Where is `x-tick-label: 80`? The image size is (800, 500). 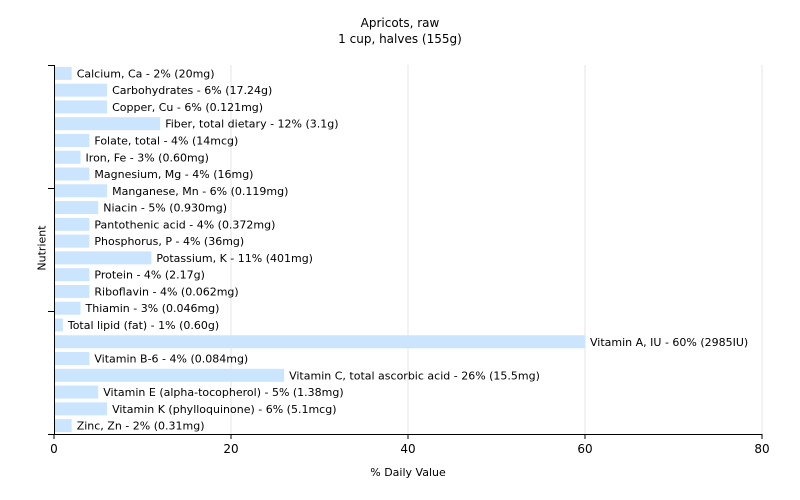
x-tick-label: 80 is located at coordinates (761, 449).